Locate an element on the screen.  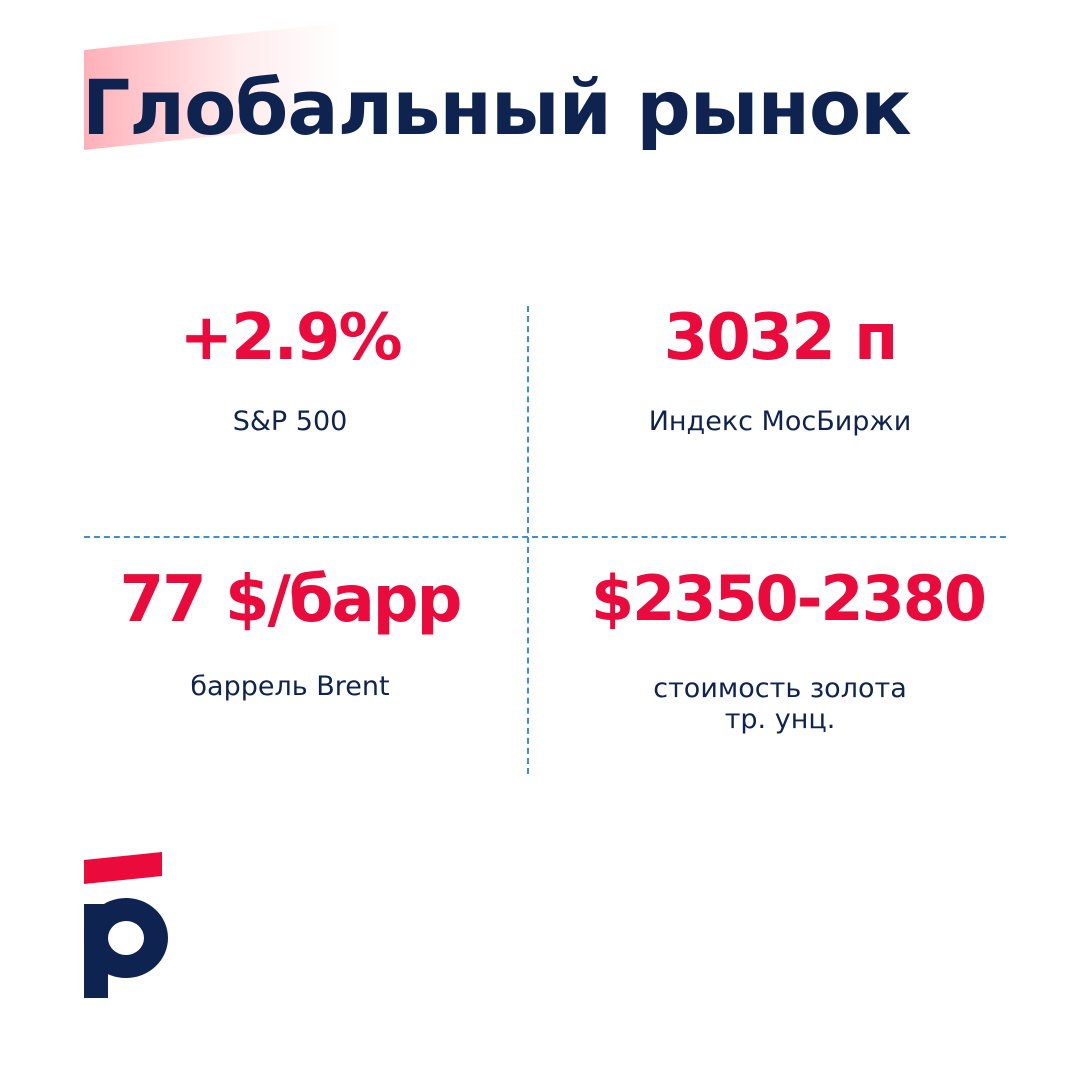
metric-label-gold: стоимость золота тр. унц. is located at coordinates (780, 704).